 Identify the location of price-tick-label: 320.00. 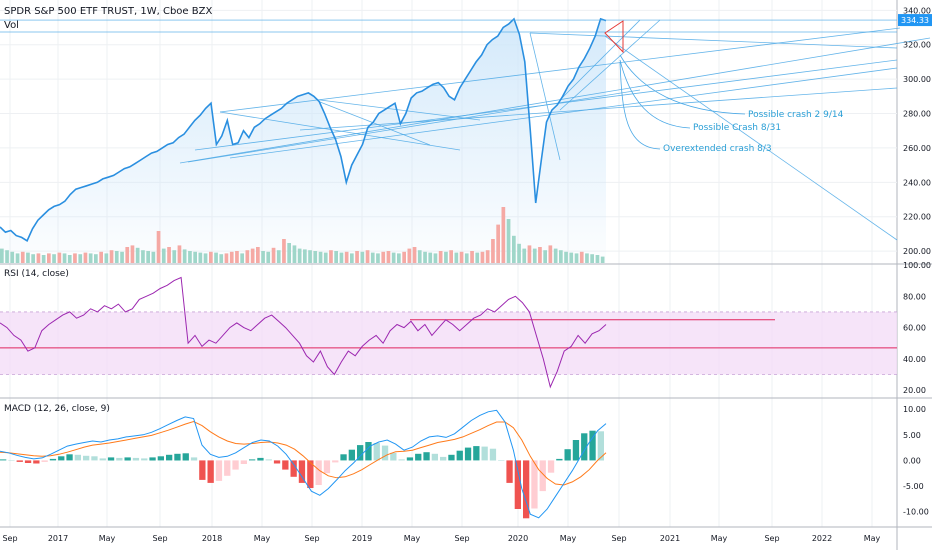
(917, 45).